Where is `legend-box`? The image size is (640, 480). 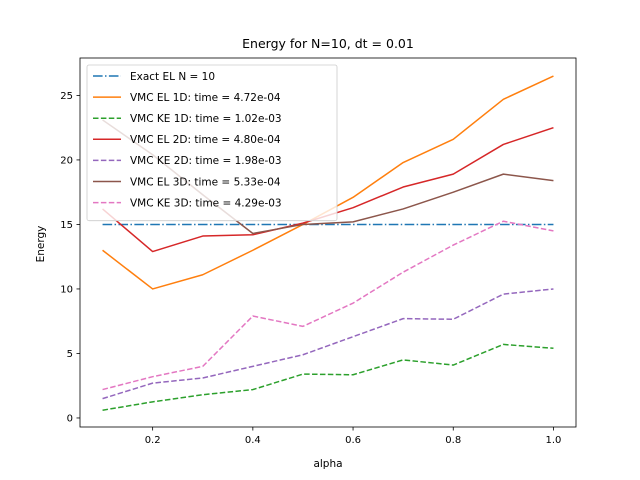
legend-box is located at coordinates (212, 143).